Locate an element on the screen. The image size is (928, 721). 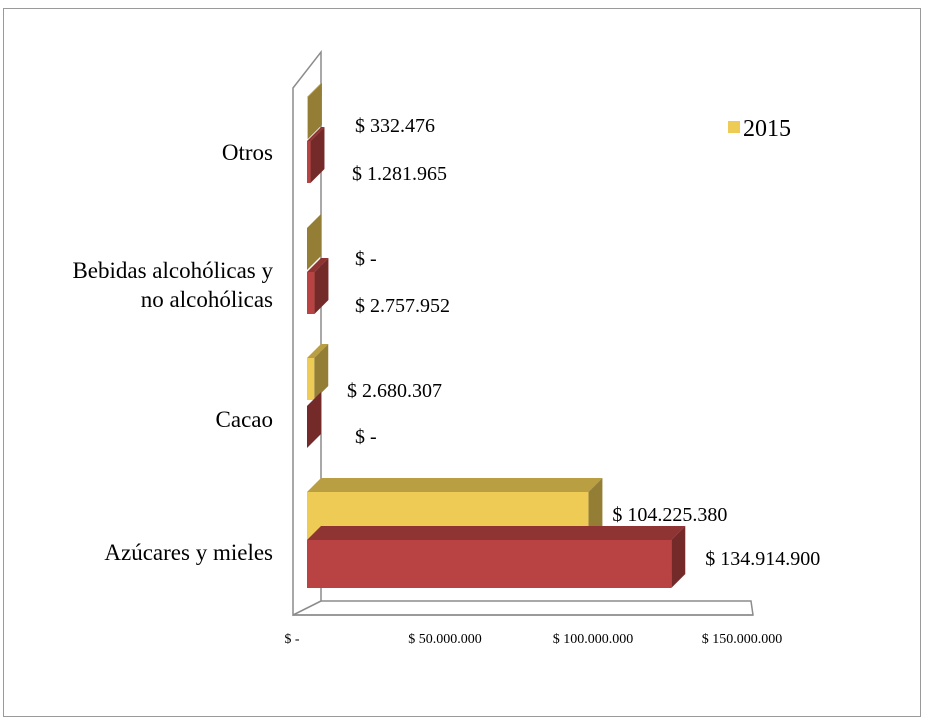
value-label-cacao-2015: $ 2.680.307 is located at coordinates (394, 391).